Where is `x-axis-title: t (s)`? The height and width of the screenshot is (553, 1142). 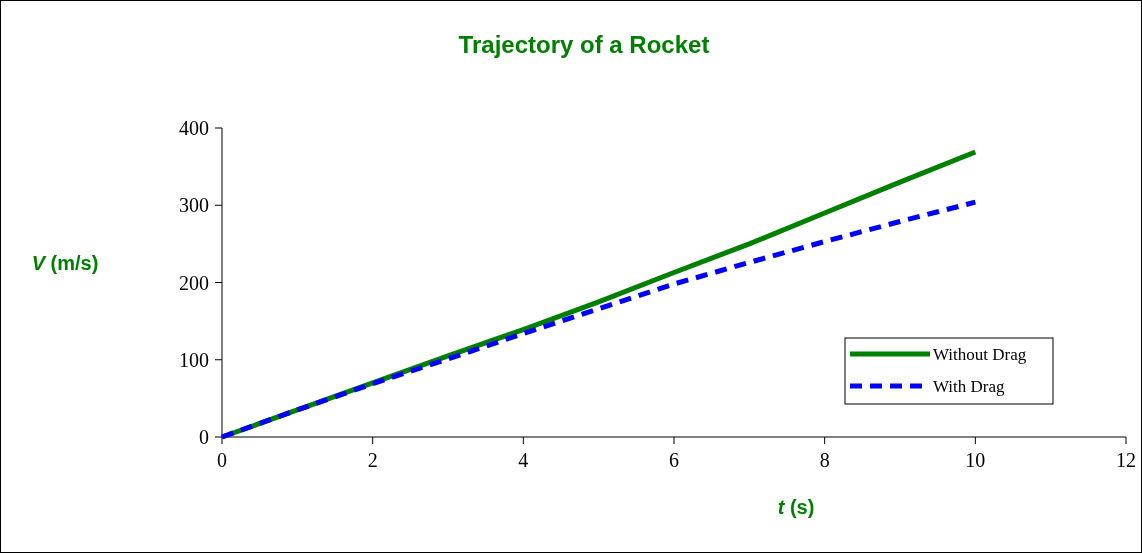 x-axis-title: t (s) is located at coordinates (796, 507).